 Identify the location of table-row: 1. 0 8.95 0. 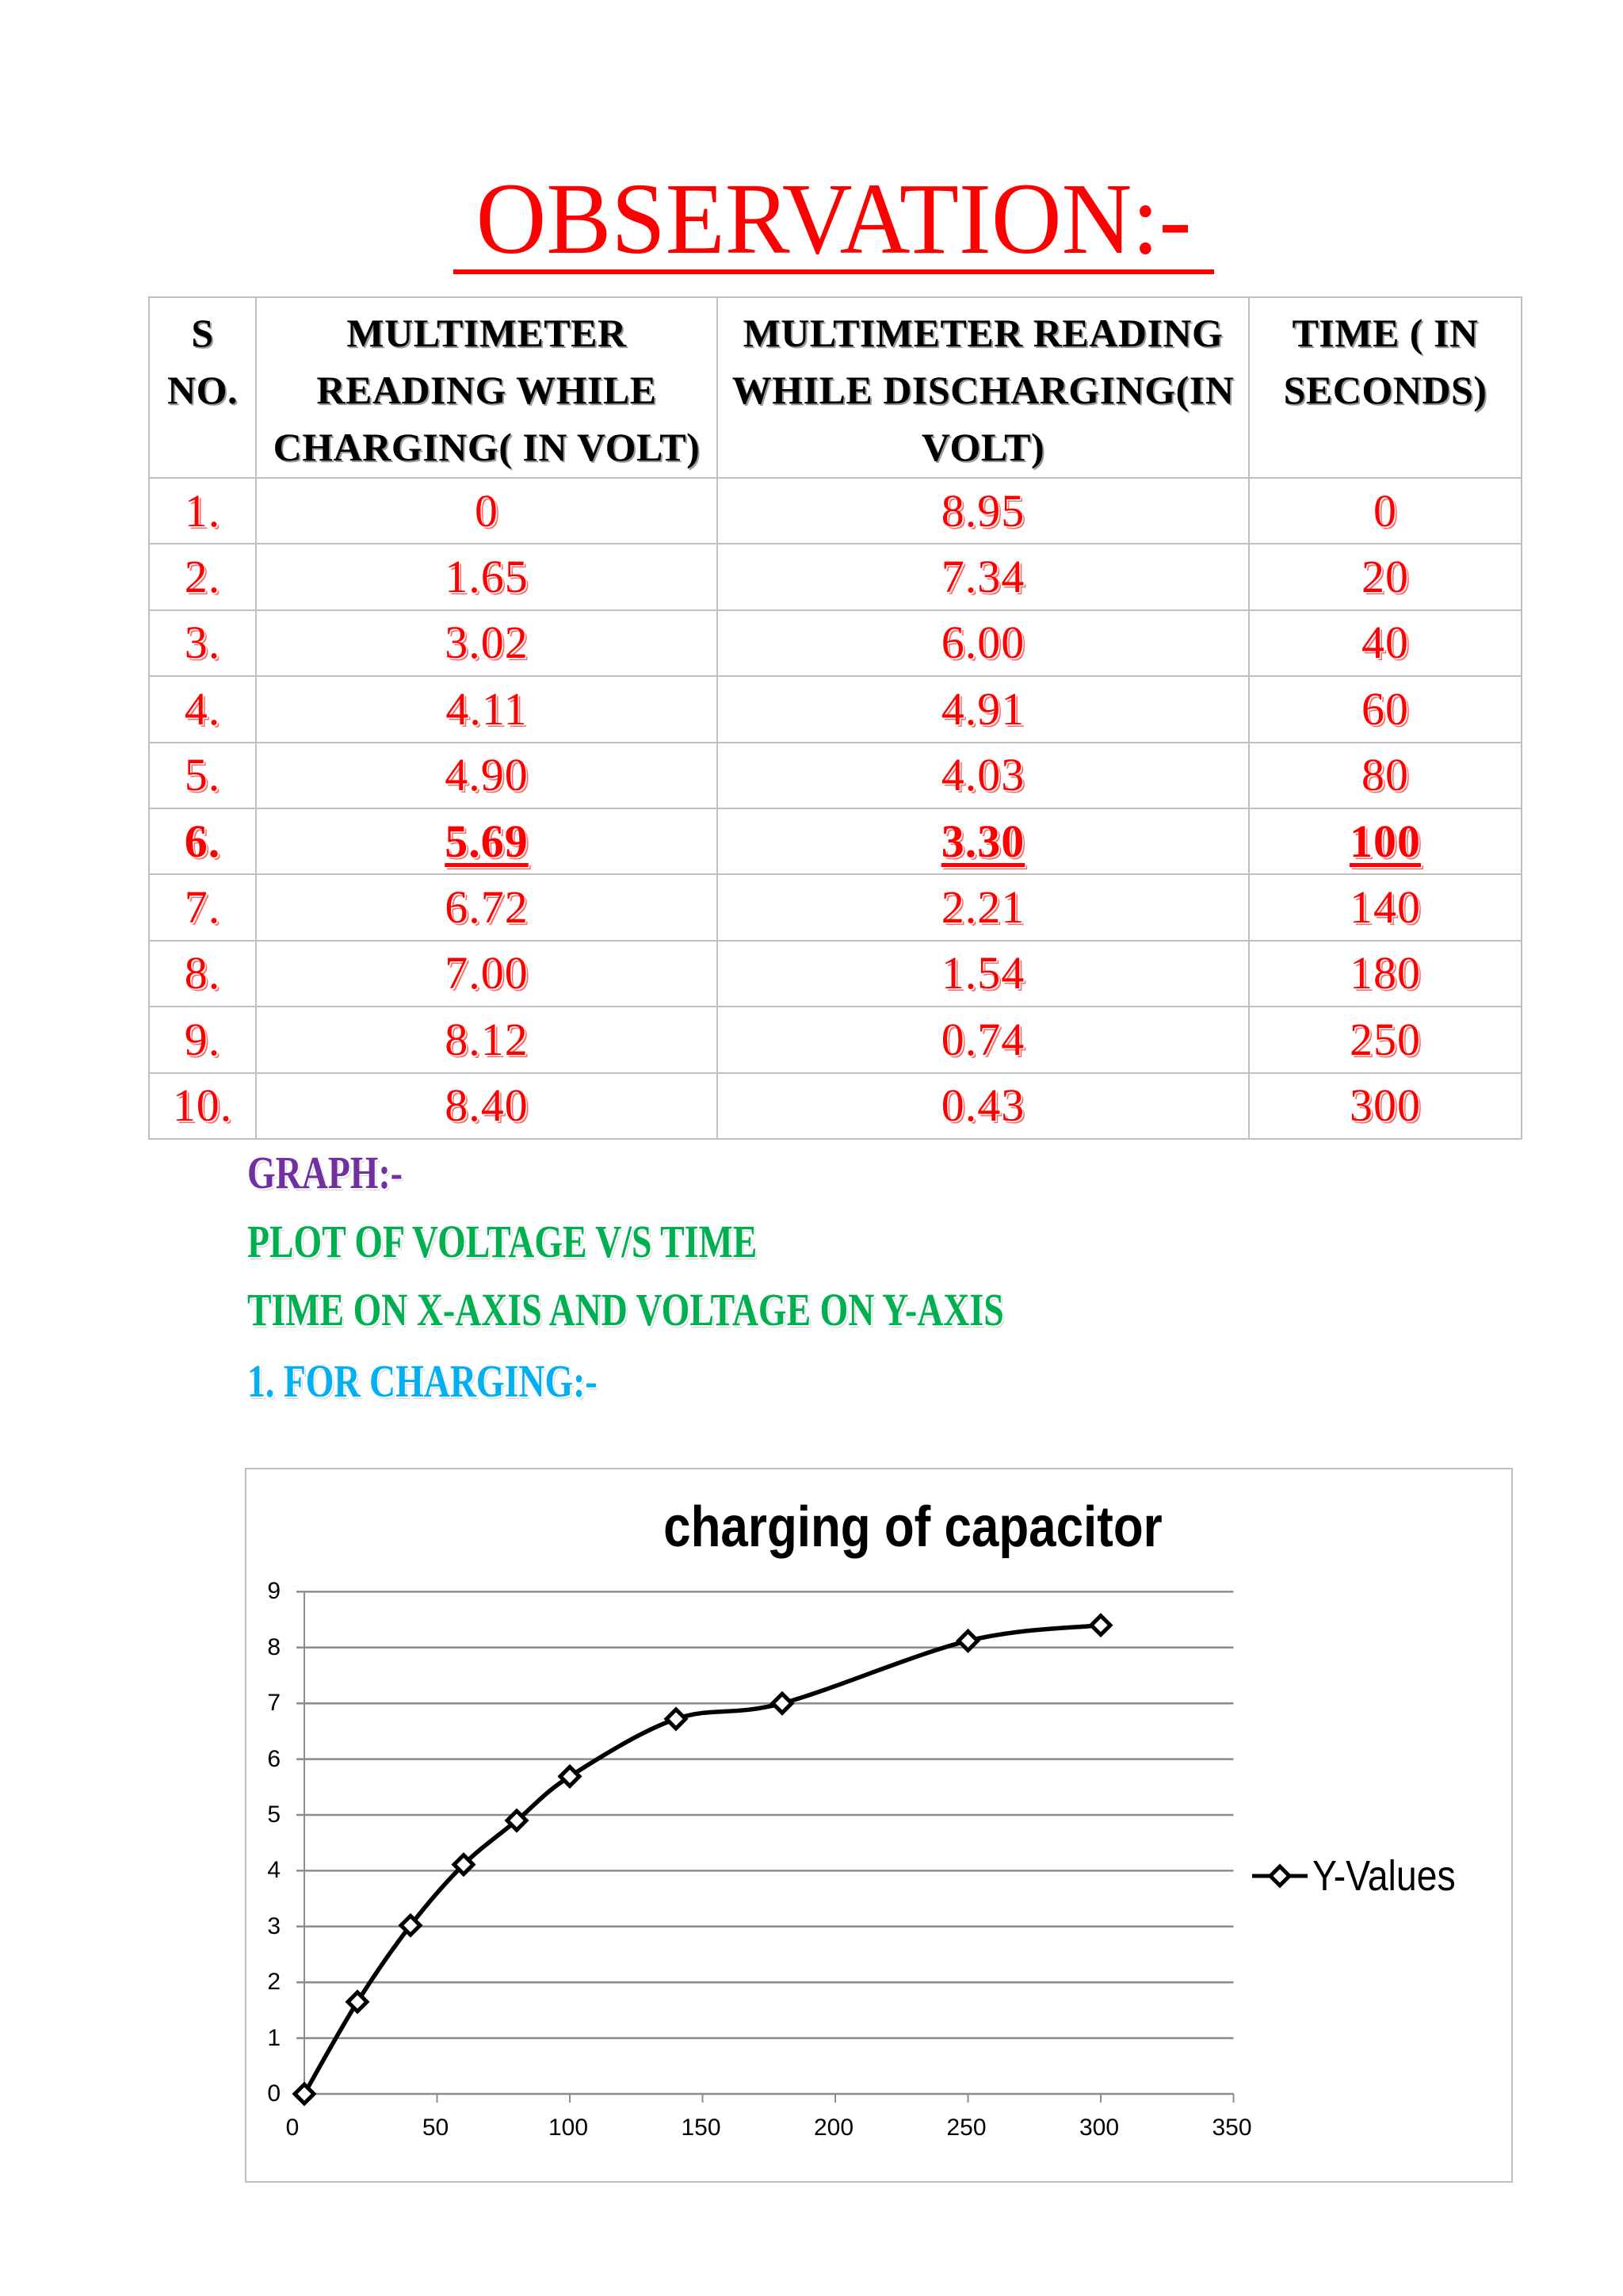
(835, 510).